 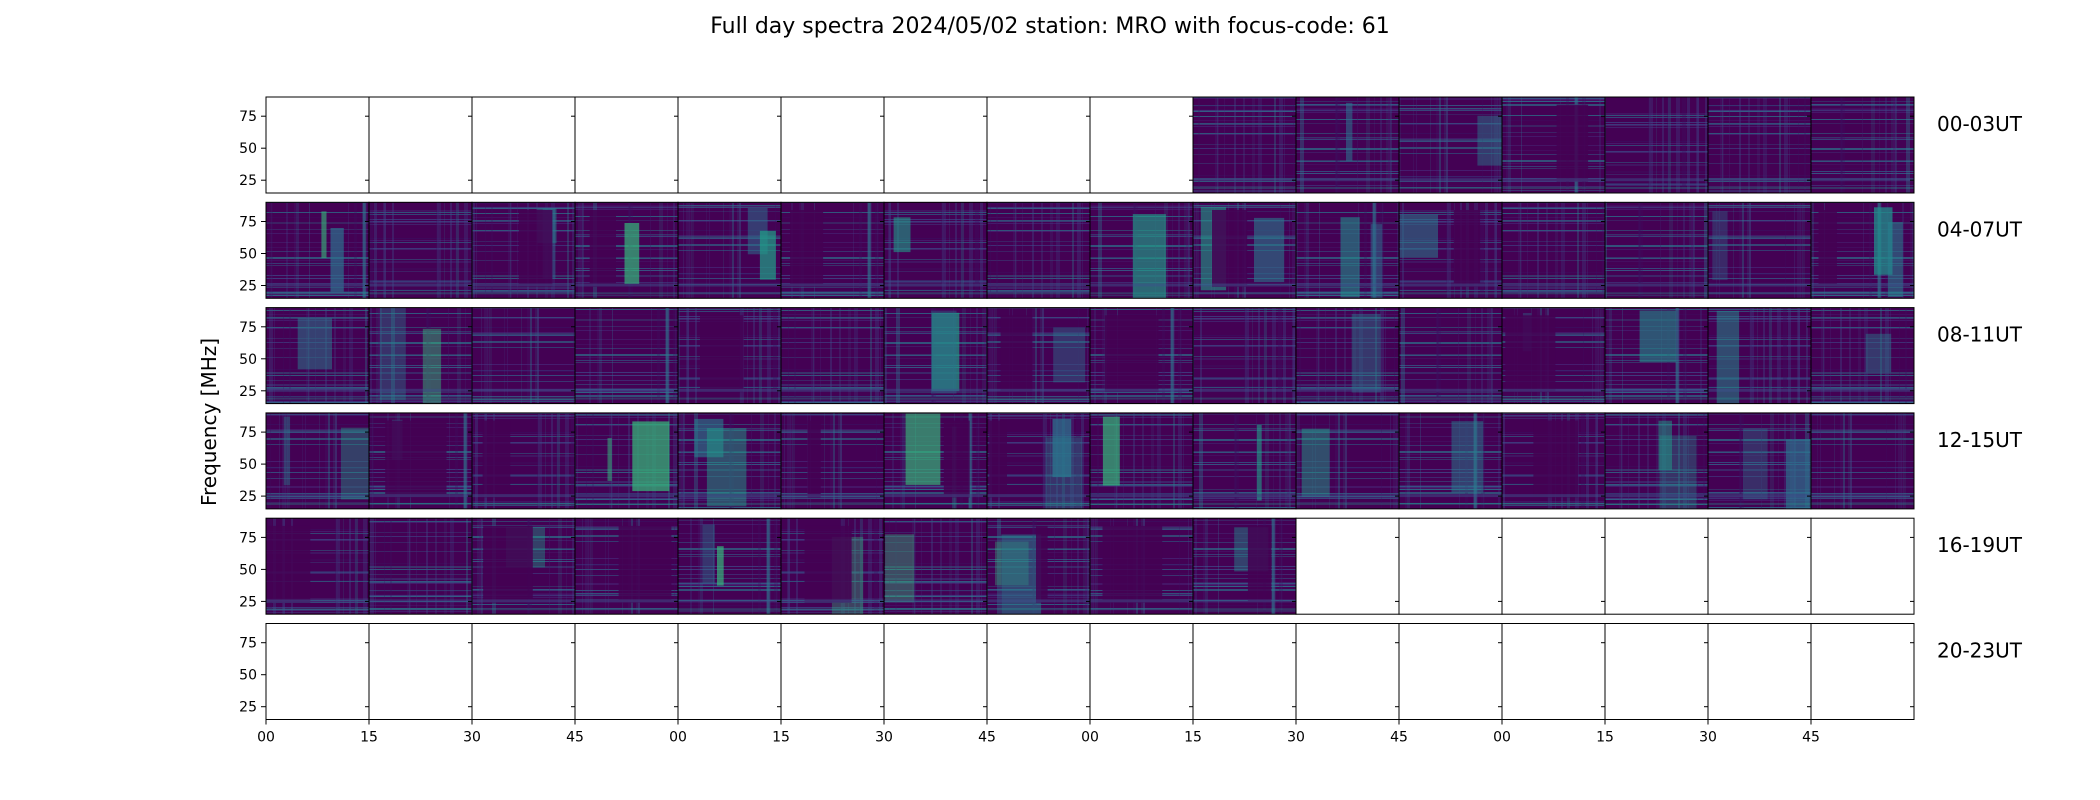 What do you see at coordinates (1980, 545) in the screenshot?
I see `row-label: 16-19UT` at bounding box center [1980, 545].